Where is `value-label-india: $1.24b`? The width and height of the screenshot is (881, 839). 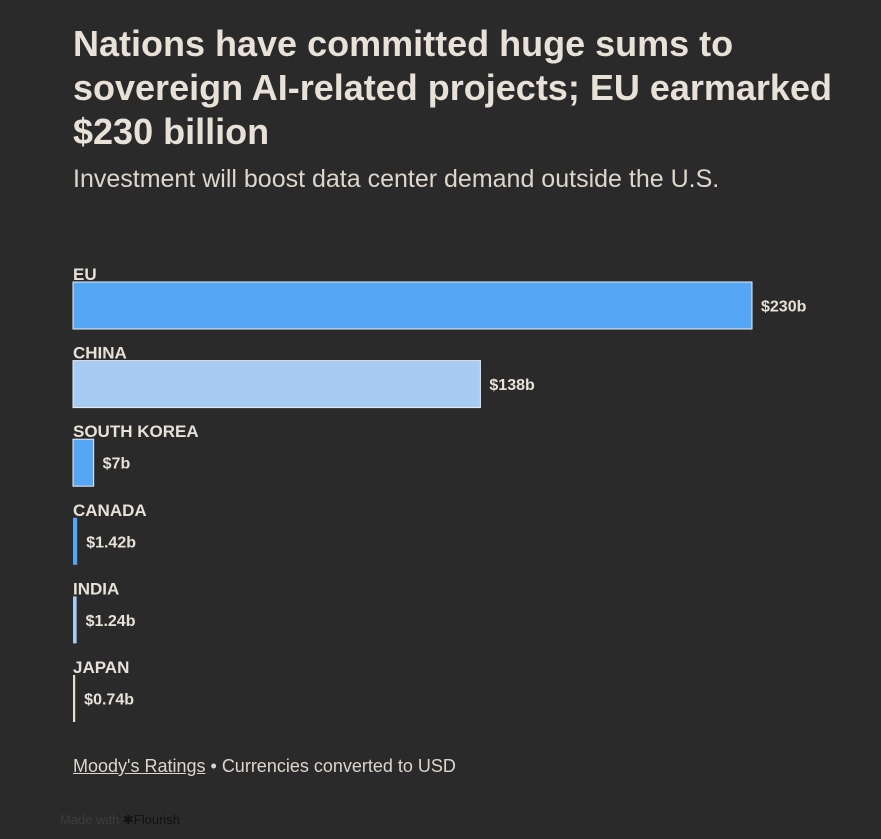
value-label-india: $1.24b is located at coordinates (111, 621).